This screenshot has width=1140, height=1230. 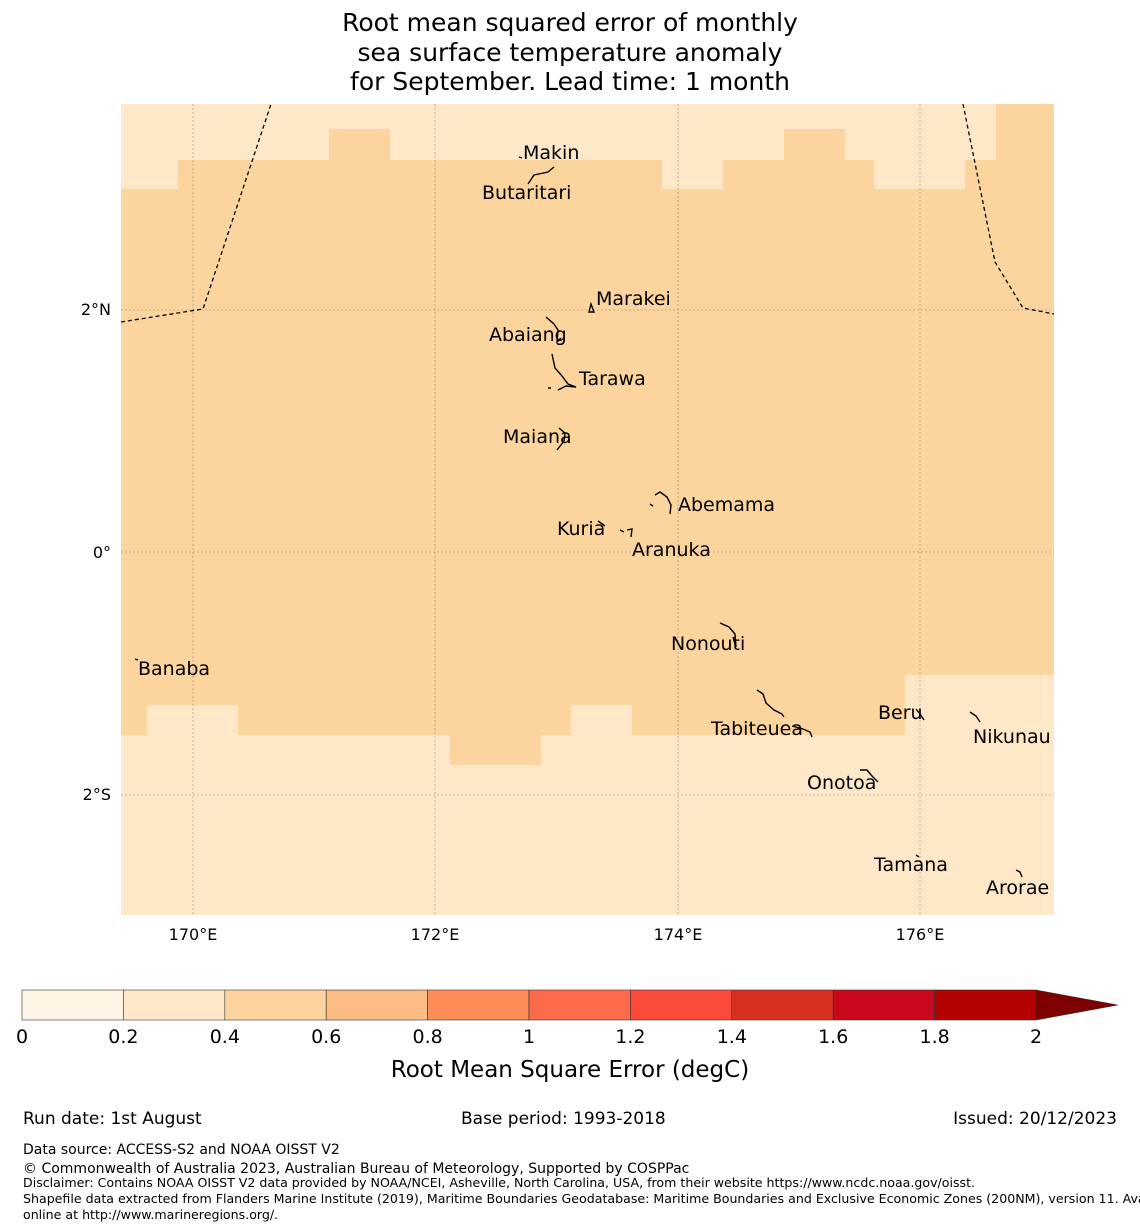 I want to click on lon-tick-label: 176°E, so click(x=920, y=934).